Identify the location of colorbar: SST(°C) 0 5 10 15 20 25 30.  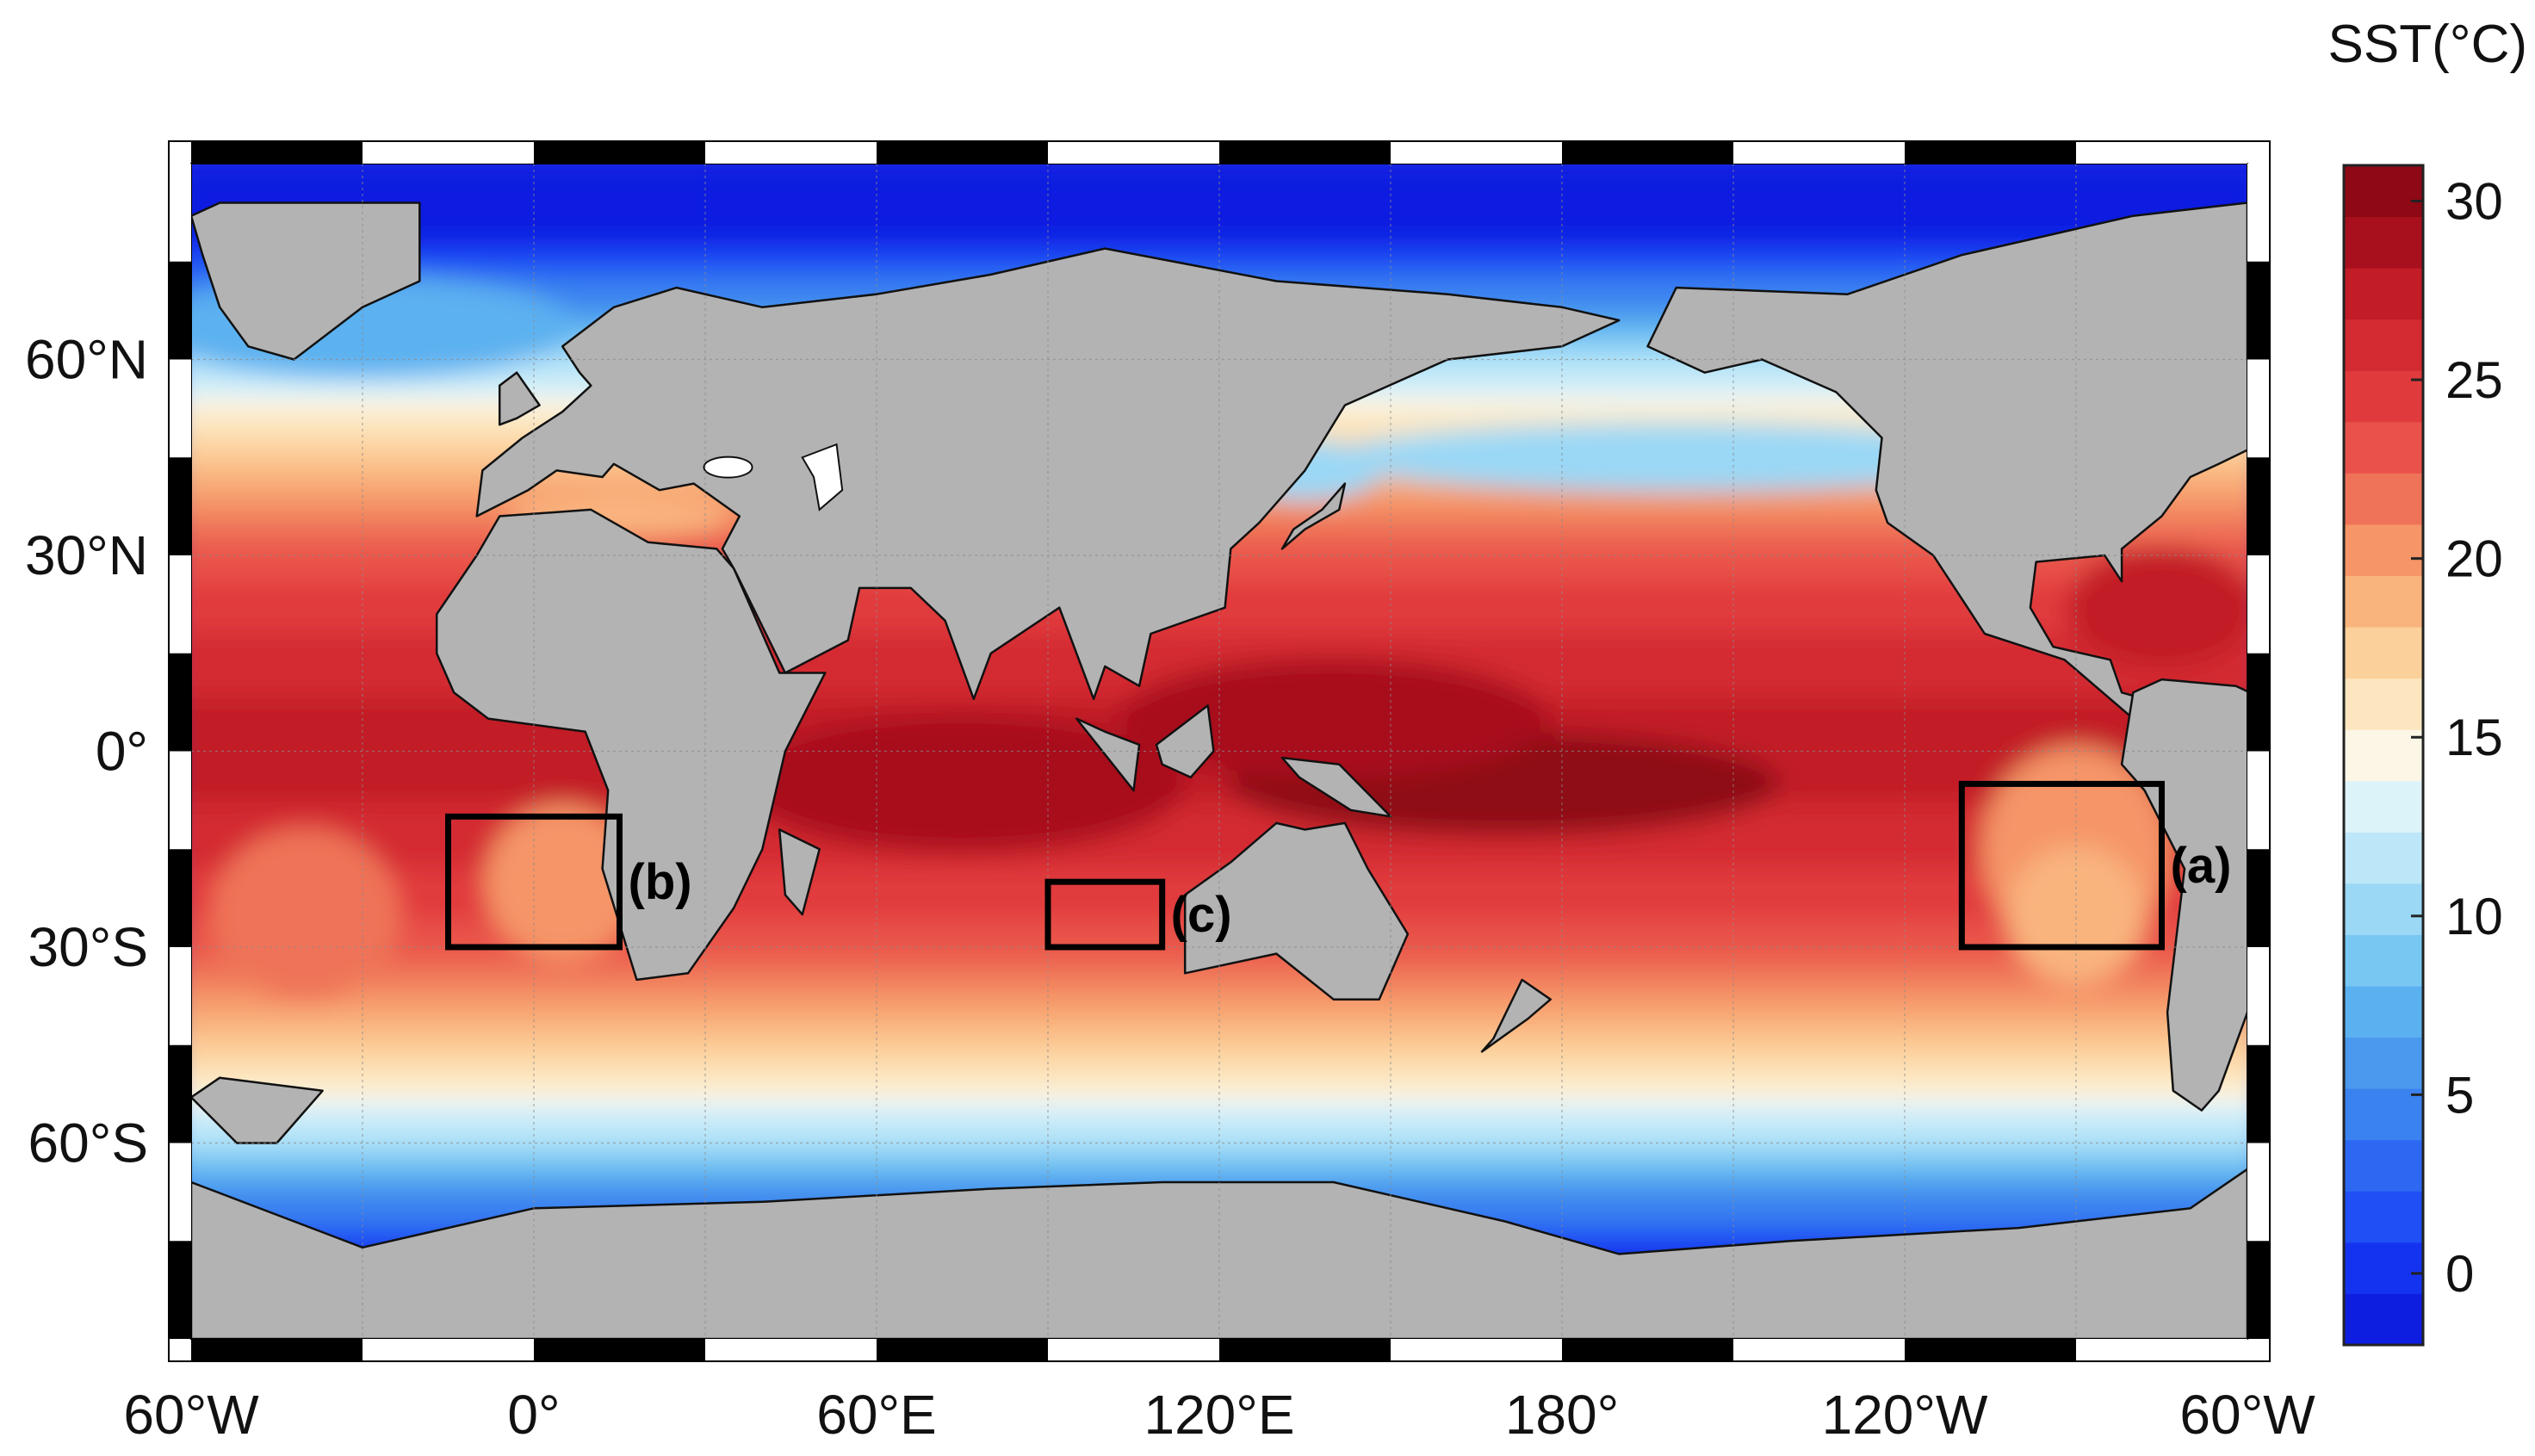
(2428, 681).